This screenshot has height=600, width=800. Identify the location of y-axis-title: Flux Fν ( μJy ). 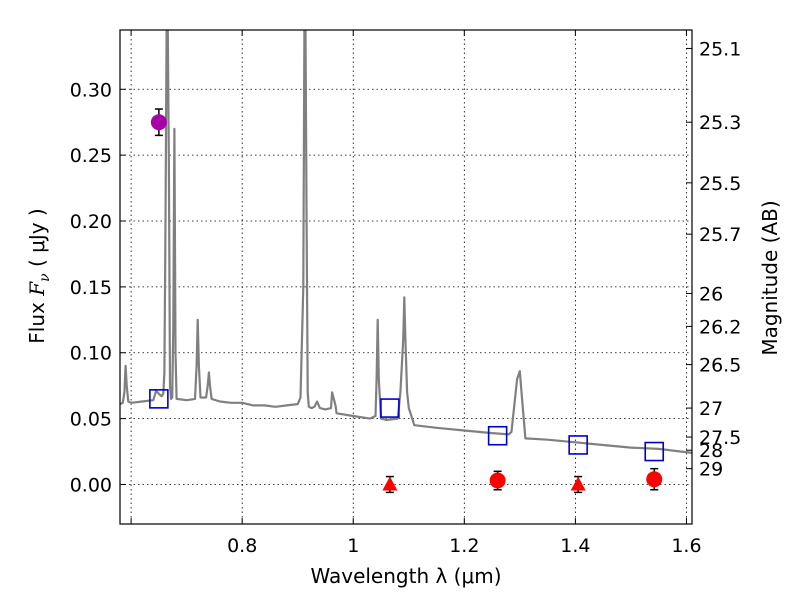
(39, 275).